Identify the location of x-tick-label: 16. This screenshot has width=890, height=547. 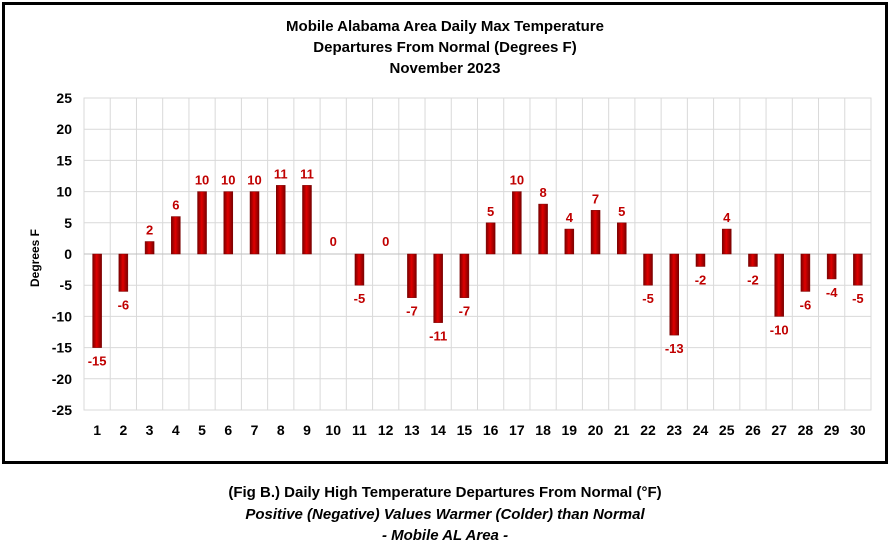
(491, 430).